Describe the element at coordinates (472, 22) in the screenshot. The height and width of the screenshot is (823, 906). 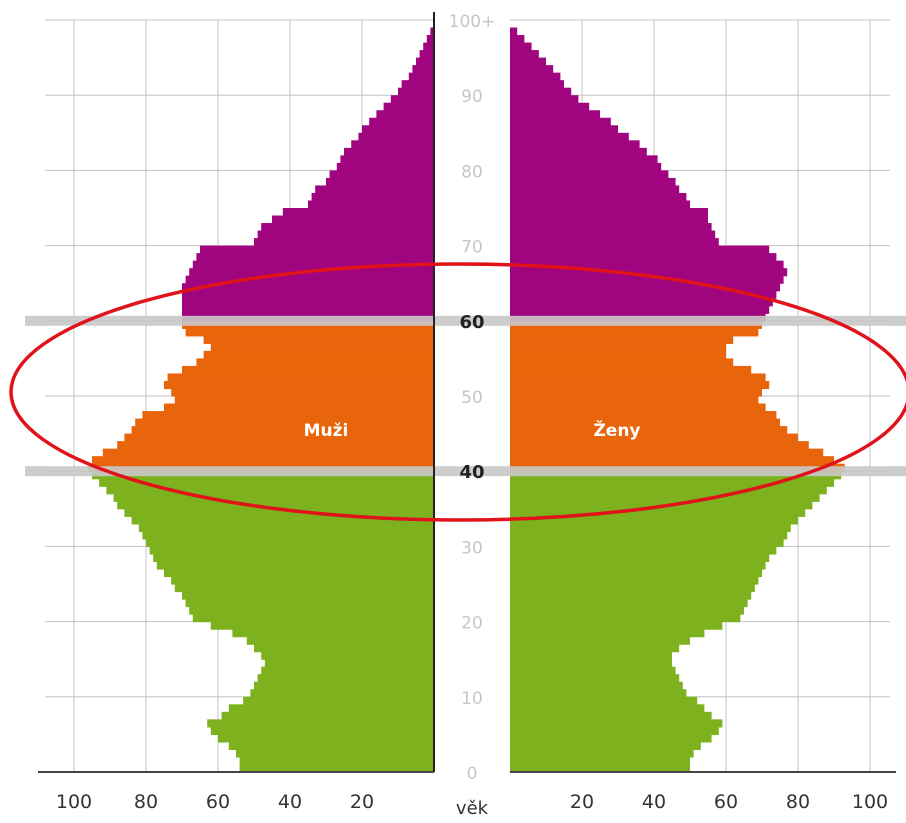
I see `age-tick-100: 100+` at that location.